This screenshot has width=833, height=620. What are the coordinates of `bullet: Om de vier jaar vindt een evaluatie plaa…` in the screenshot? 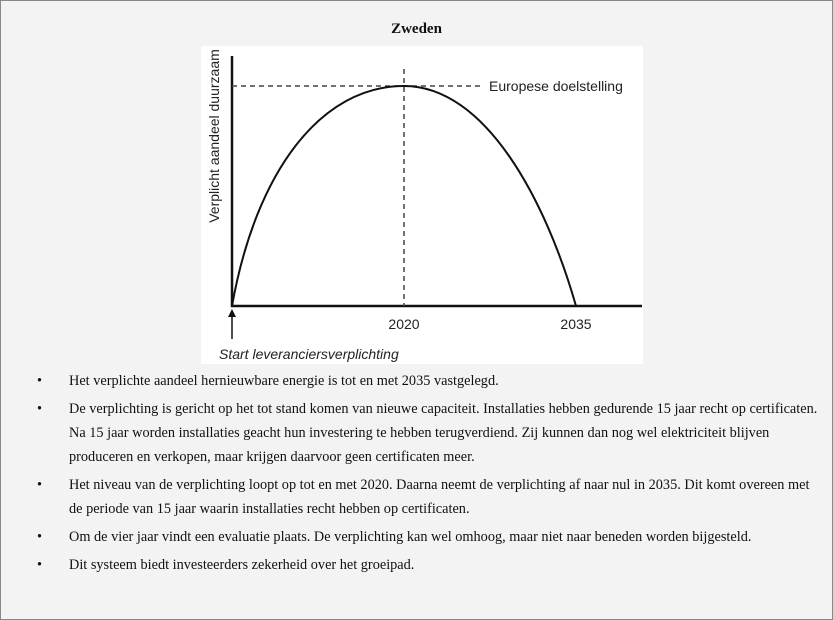 It's located at (416, 537).